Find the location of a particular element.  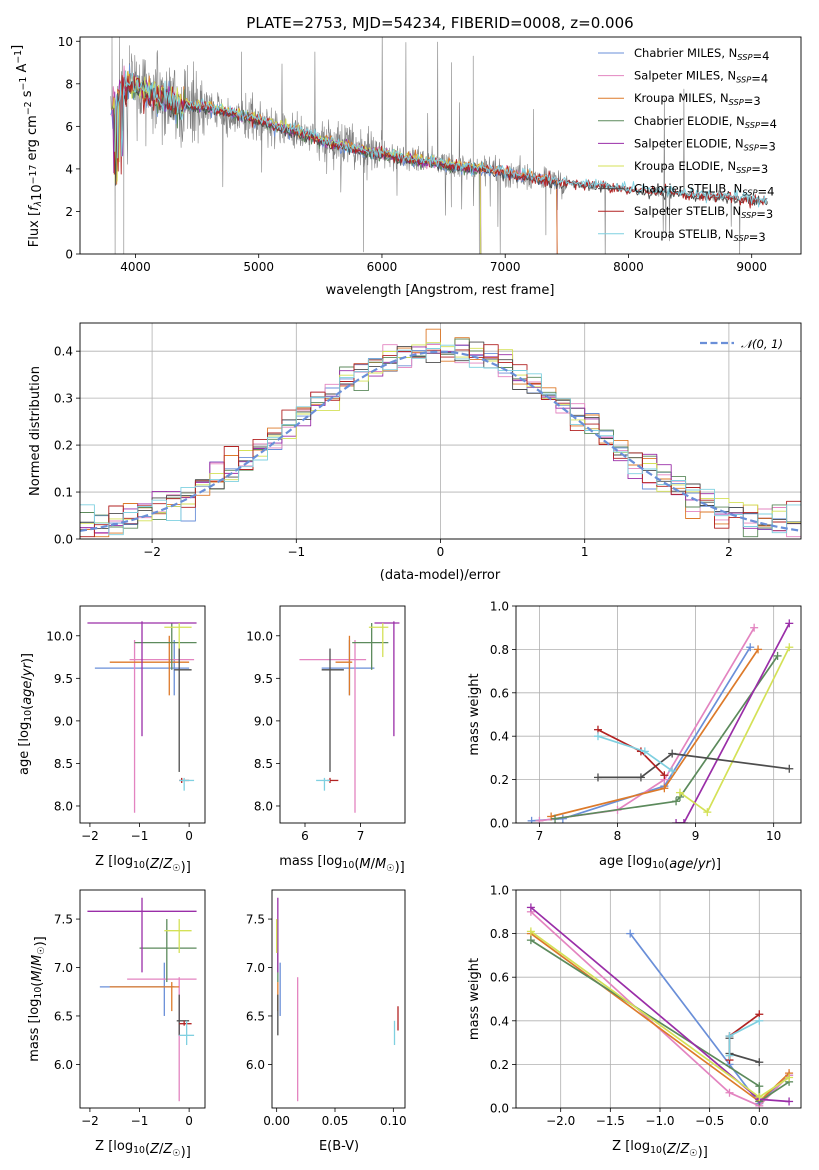

y-axis-label-part: ] is located at coordinates (17, 47).